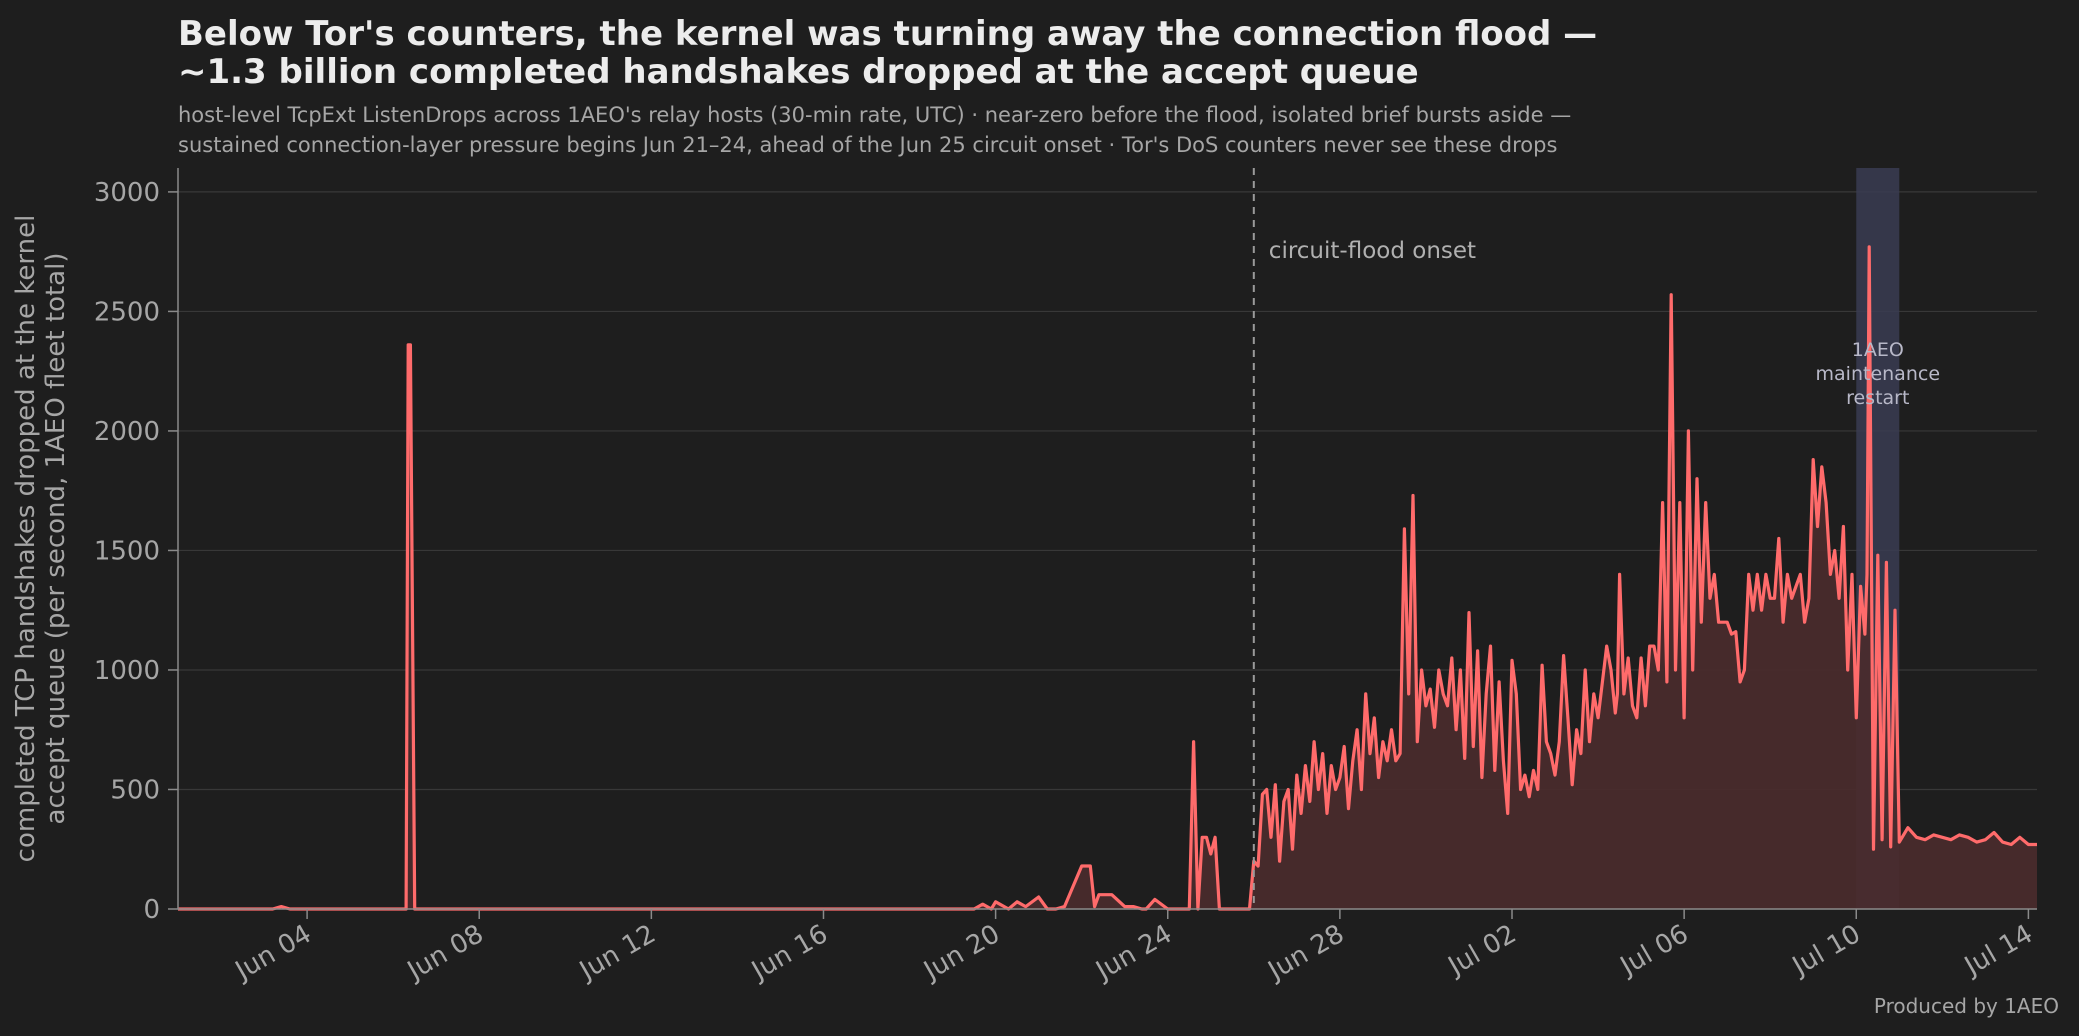 This screenshot has width=2079, height=1036. What do you see at coordinates (1134, 953) in the screenshot?
I see `x-tick-label: Jun 24` at bounding box center [1134, 953].